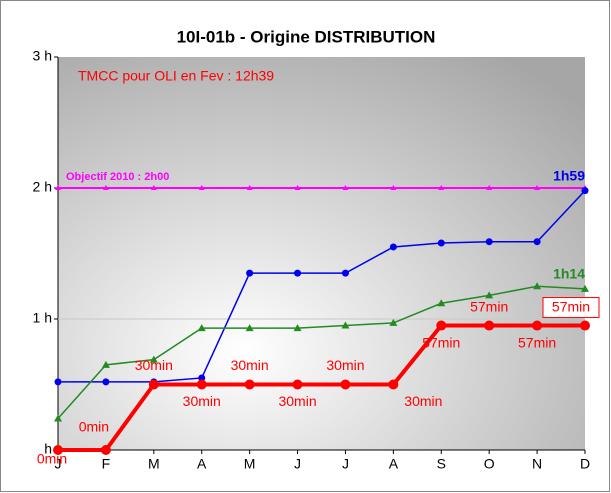 The image size is (611, 493). I want to click on x-tick-label: S, so click(441, 464).